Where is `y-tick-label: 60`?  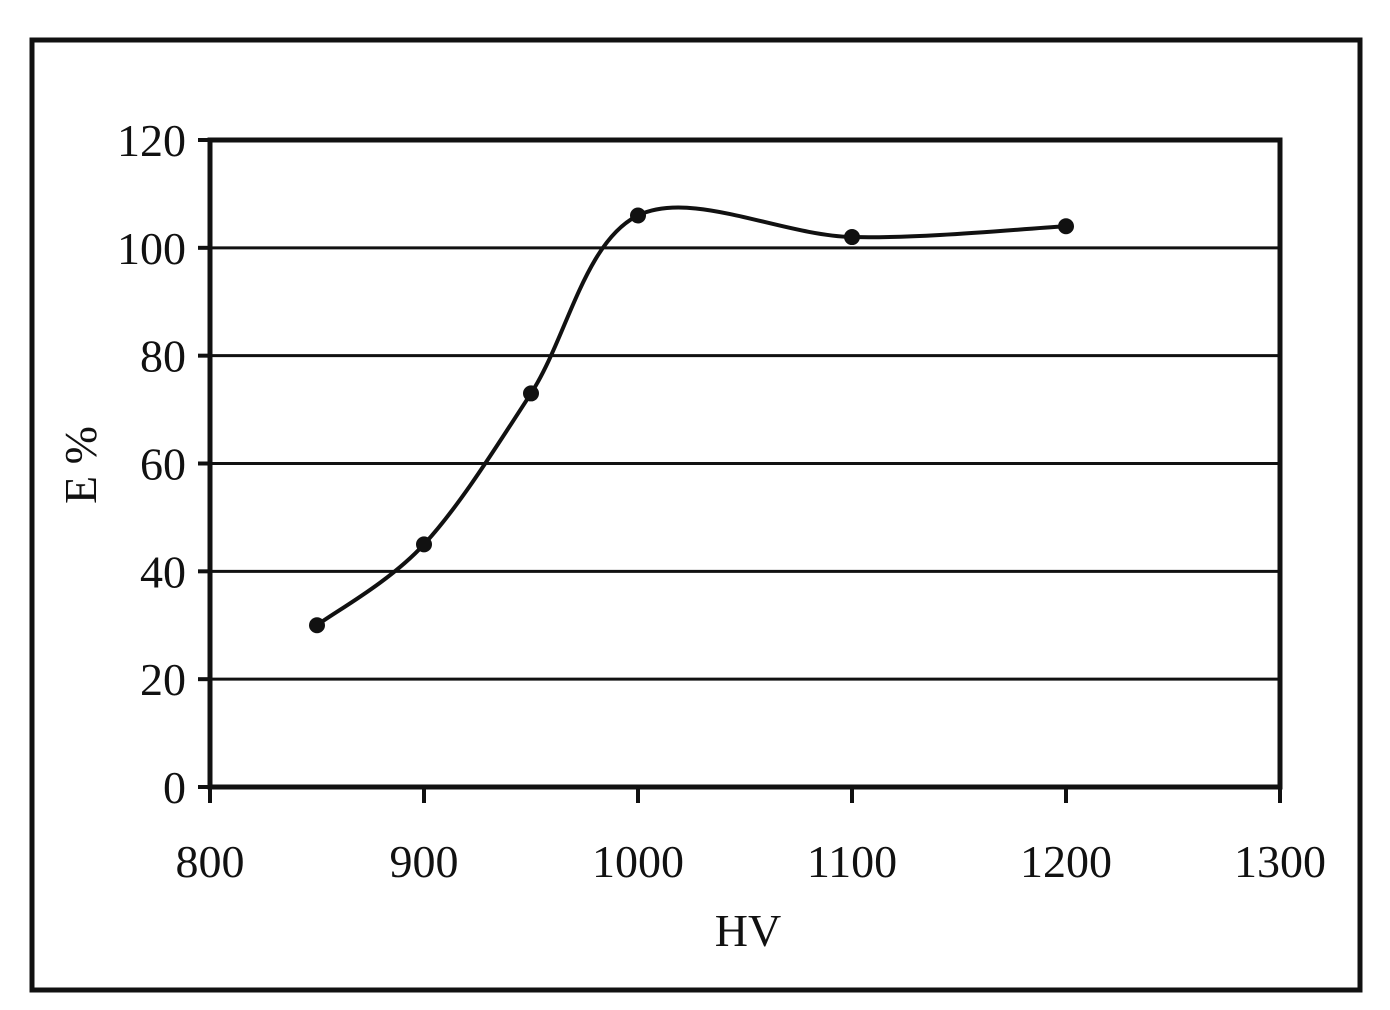 y-tick-label: 60 is located at coordinates (163, 464).